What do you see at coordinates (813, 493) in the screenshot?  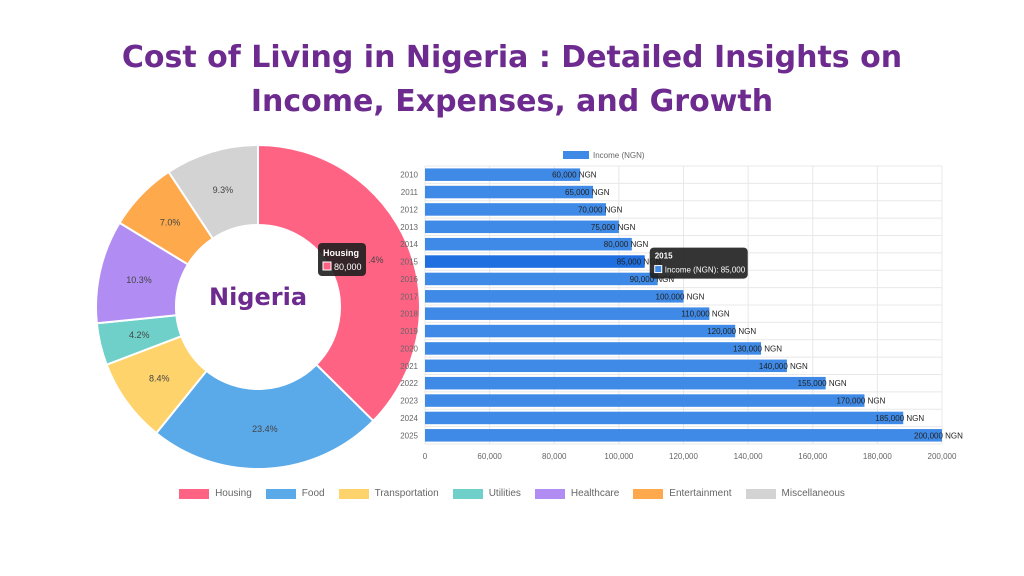 I see `legend-label: Miscellaneous` at bounding box center [813, 493].